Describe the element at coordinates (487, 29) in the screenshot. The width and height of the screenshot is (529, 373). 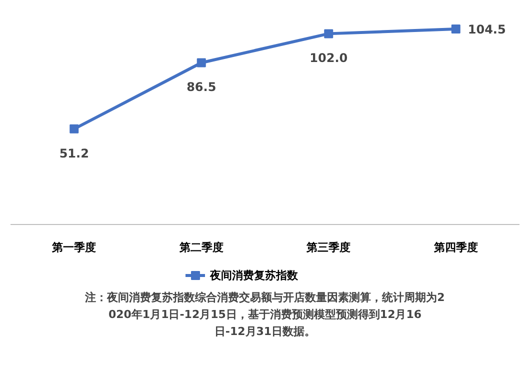
I see `data-label: 104.5` at that location.